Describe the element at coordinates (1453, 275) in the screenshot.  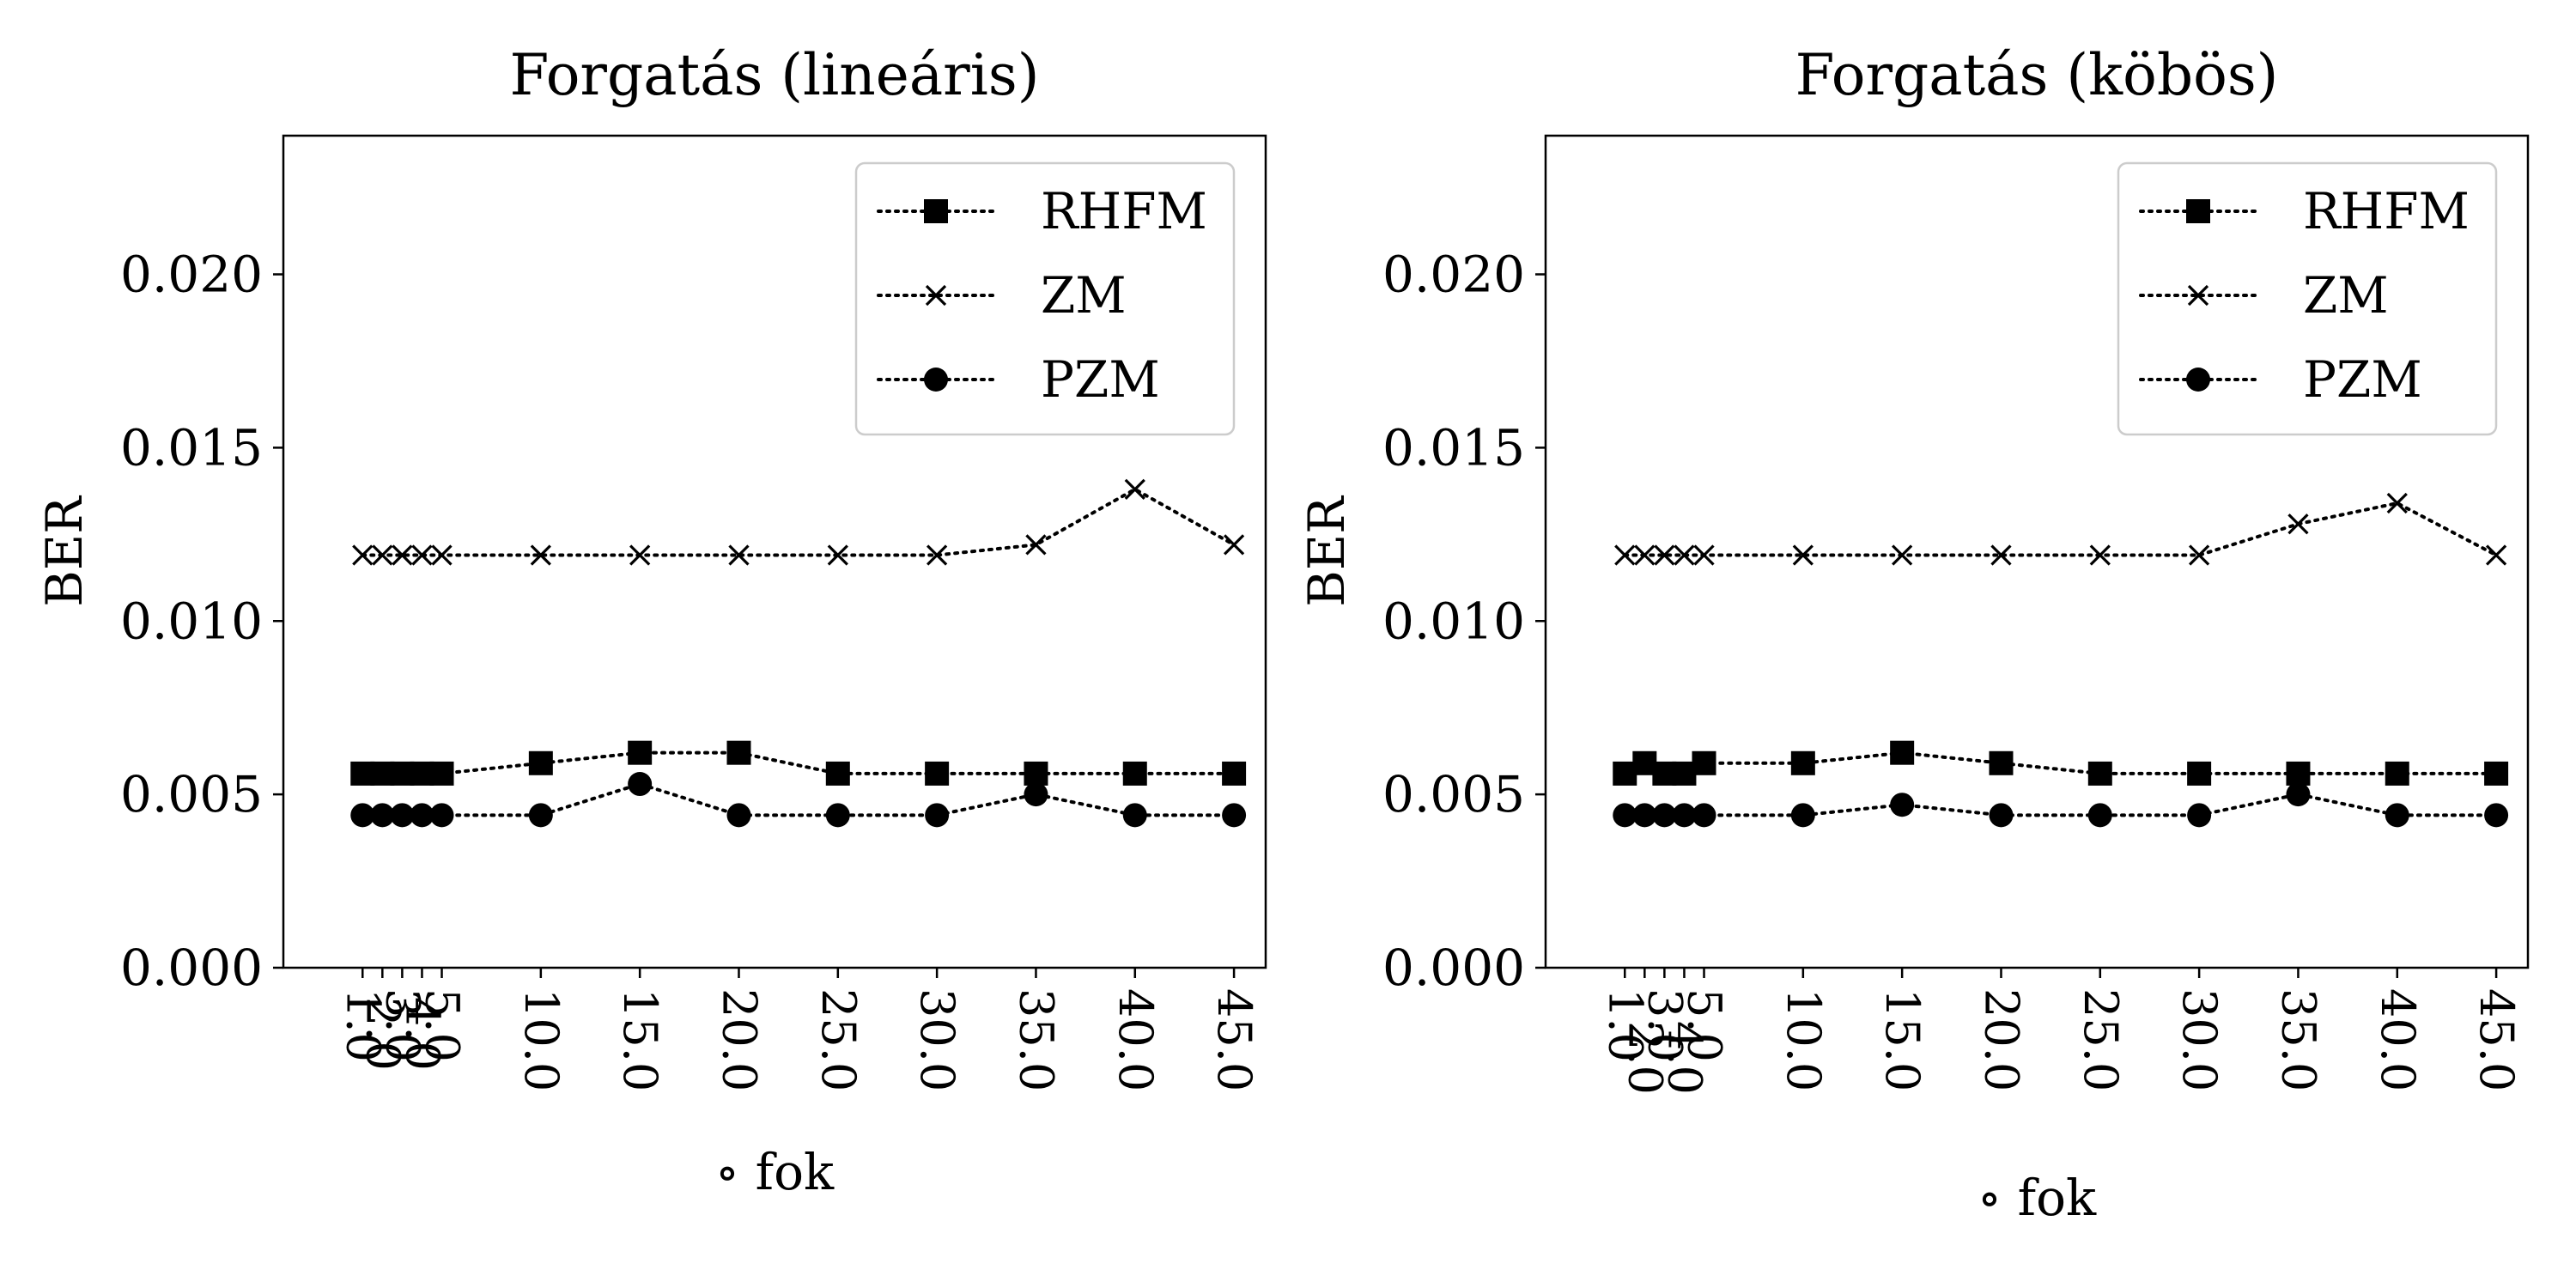
I see `y-tick-label: 0.020` at that location.